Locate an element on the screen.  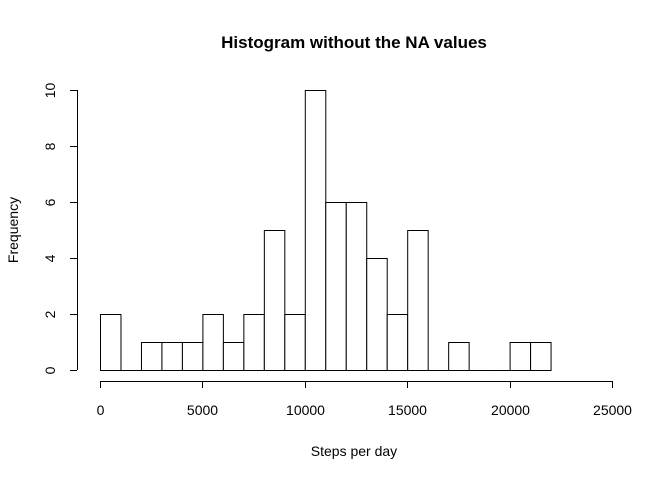
x-tick-label-1: 5000 is located at coordinates (202, 410).